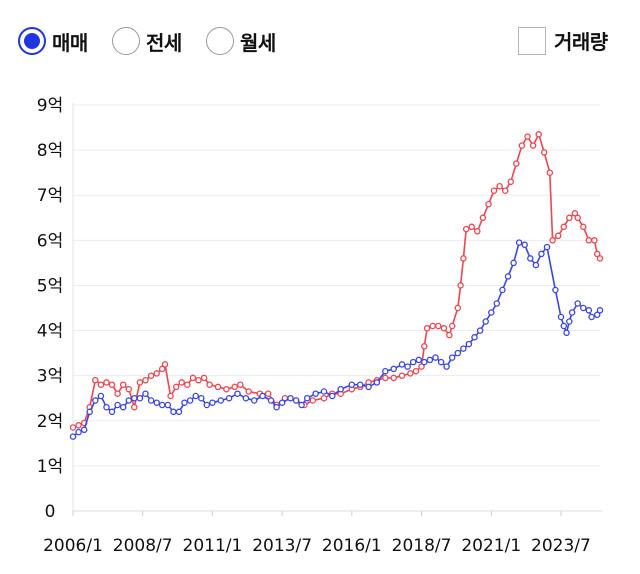  I want to click on radio-monthly-rent: 월세, so click(241, 41).